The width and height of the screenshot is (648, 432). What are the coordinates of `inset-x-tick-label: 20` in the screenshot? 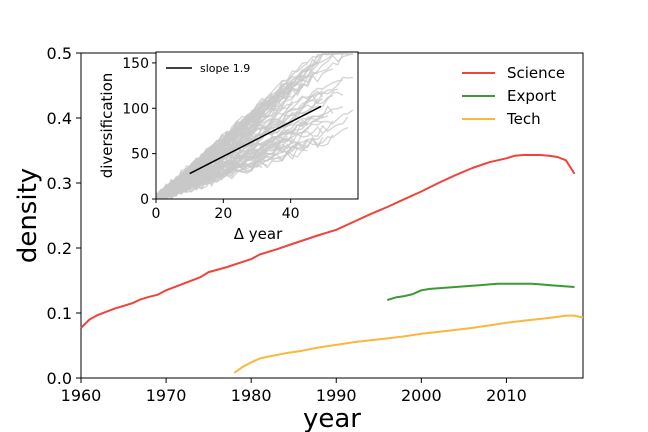 It's located at (223, 214).